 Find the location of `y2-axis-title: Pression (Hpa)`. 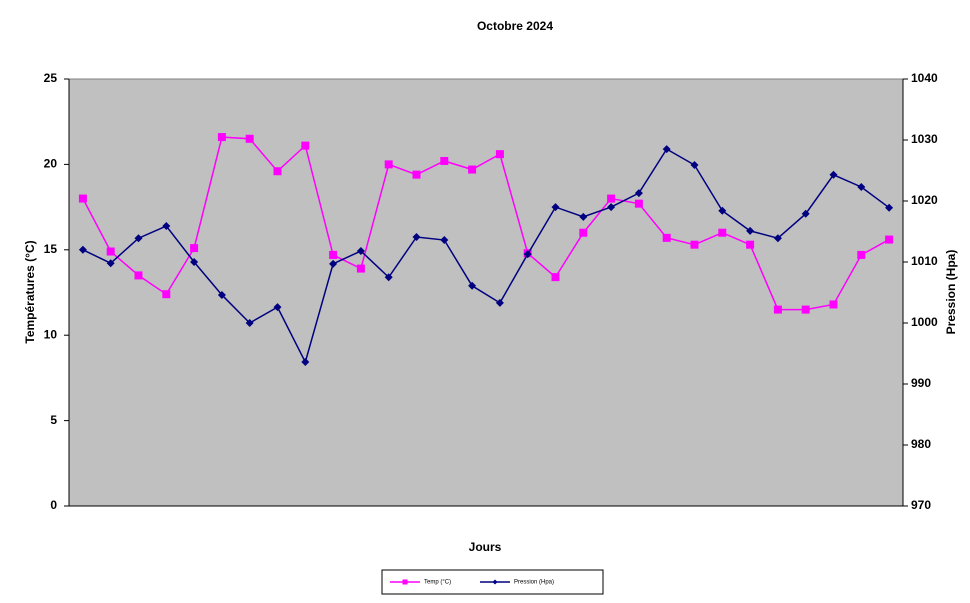

y2-axis-title: Pression (Hpa) is located at coordinates (951, 292).